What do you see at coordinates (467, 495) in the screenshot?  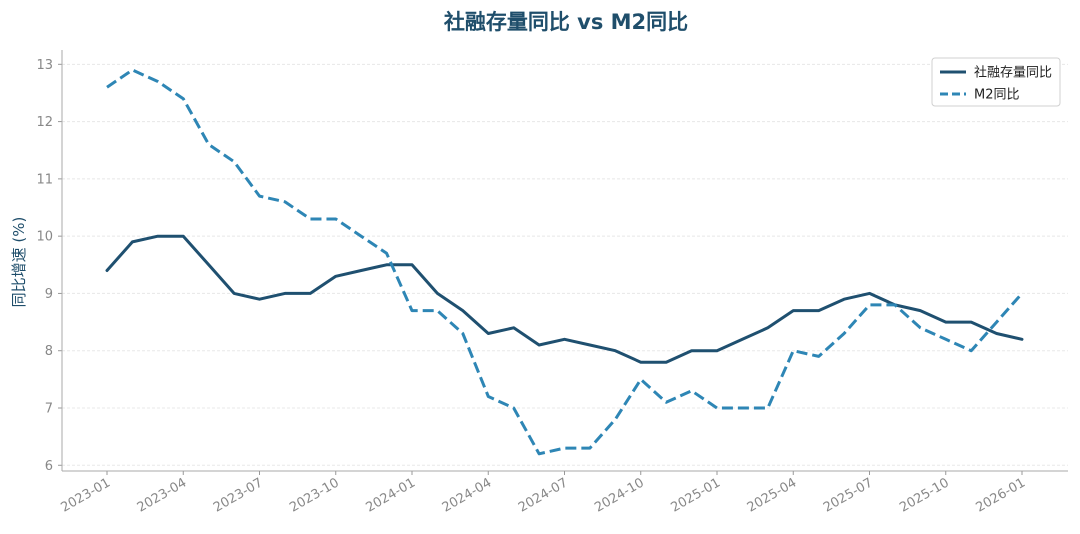 I see `x-tick-label: 2024-04` at bounding box center [467, 495].